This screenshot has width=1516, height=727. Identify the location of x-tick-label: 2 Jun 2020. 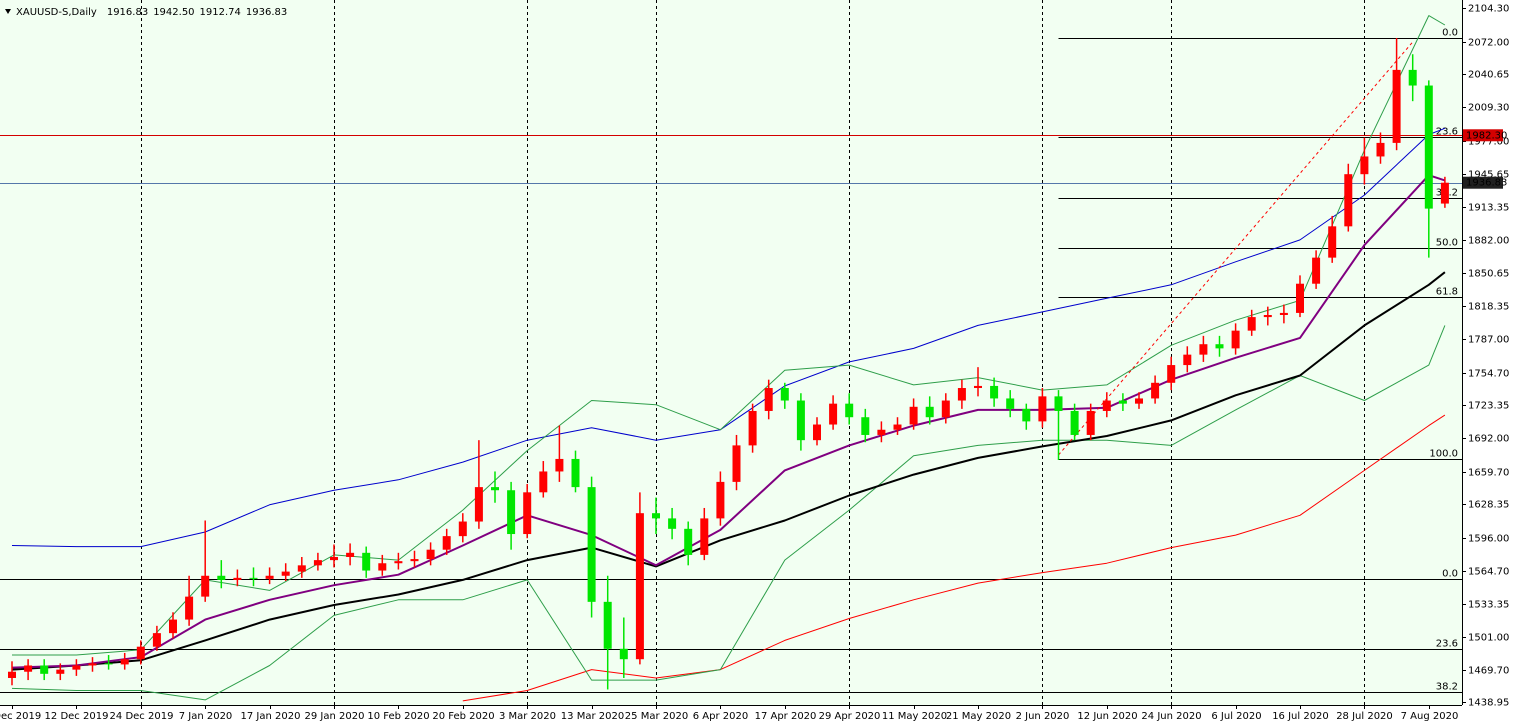
(1043, 716).